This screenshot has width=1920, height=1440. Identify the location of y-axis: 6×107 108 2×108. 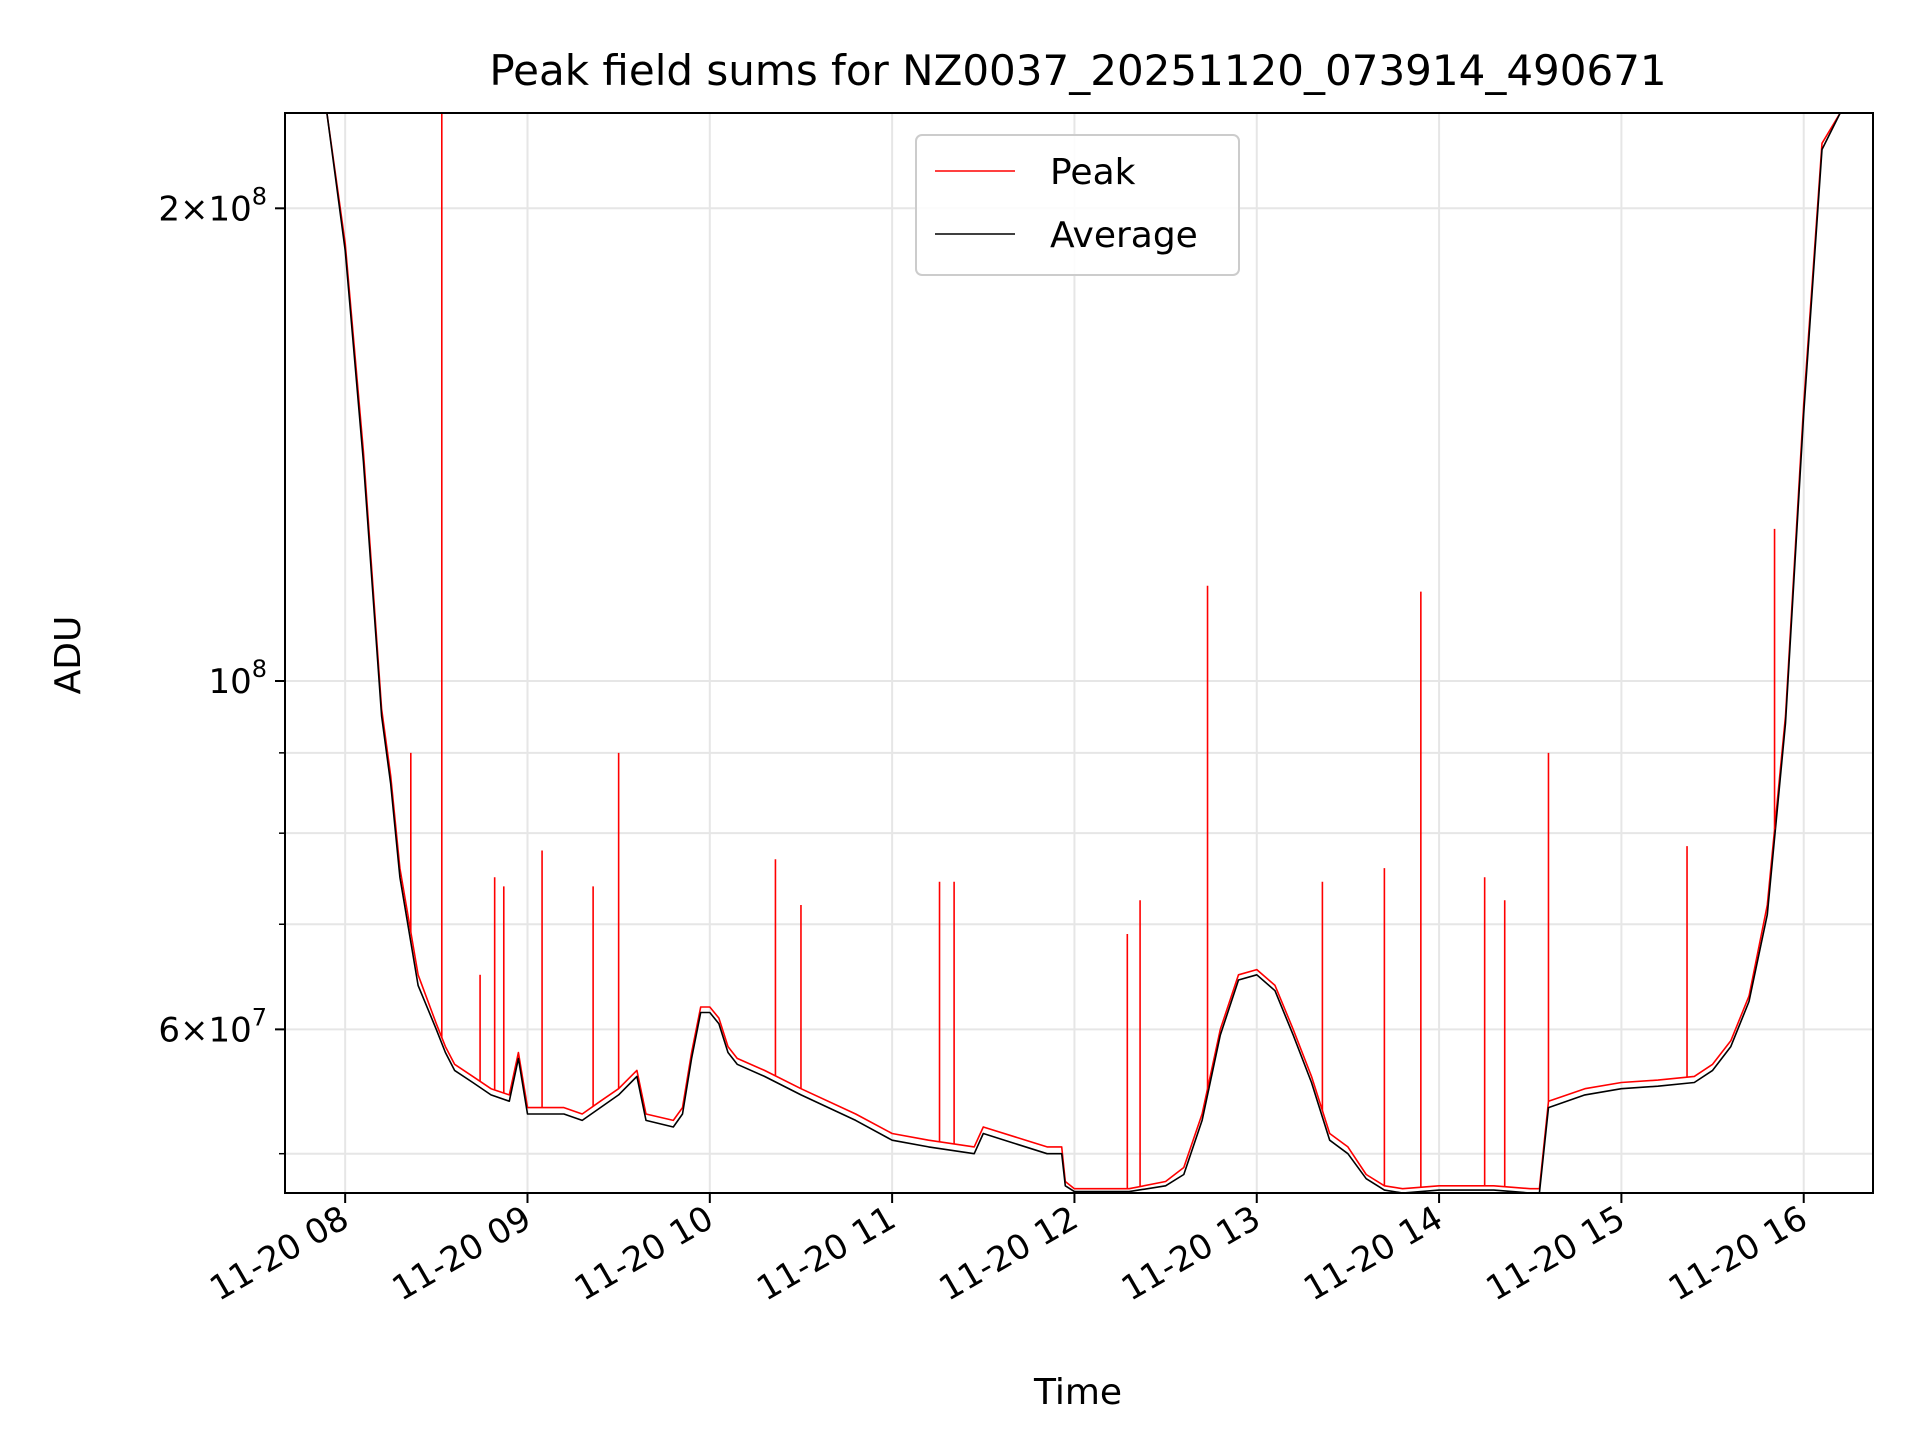
(221, 668).